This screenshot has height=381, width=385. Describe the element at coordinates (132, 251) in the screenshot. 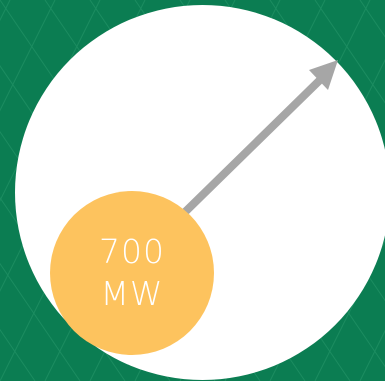

I see `capacity-value: 700` at that location.